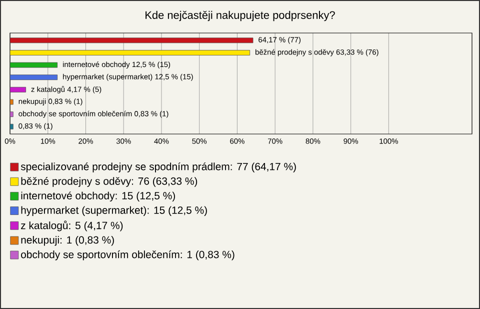  What do you see at coordinates (67, 241) in the screenshot?
I see `legend-label: nekupuji: 1 (0,83 %)` at bounding box center [67, 241].